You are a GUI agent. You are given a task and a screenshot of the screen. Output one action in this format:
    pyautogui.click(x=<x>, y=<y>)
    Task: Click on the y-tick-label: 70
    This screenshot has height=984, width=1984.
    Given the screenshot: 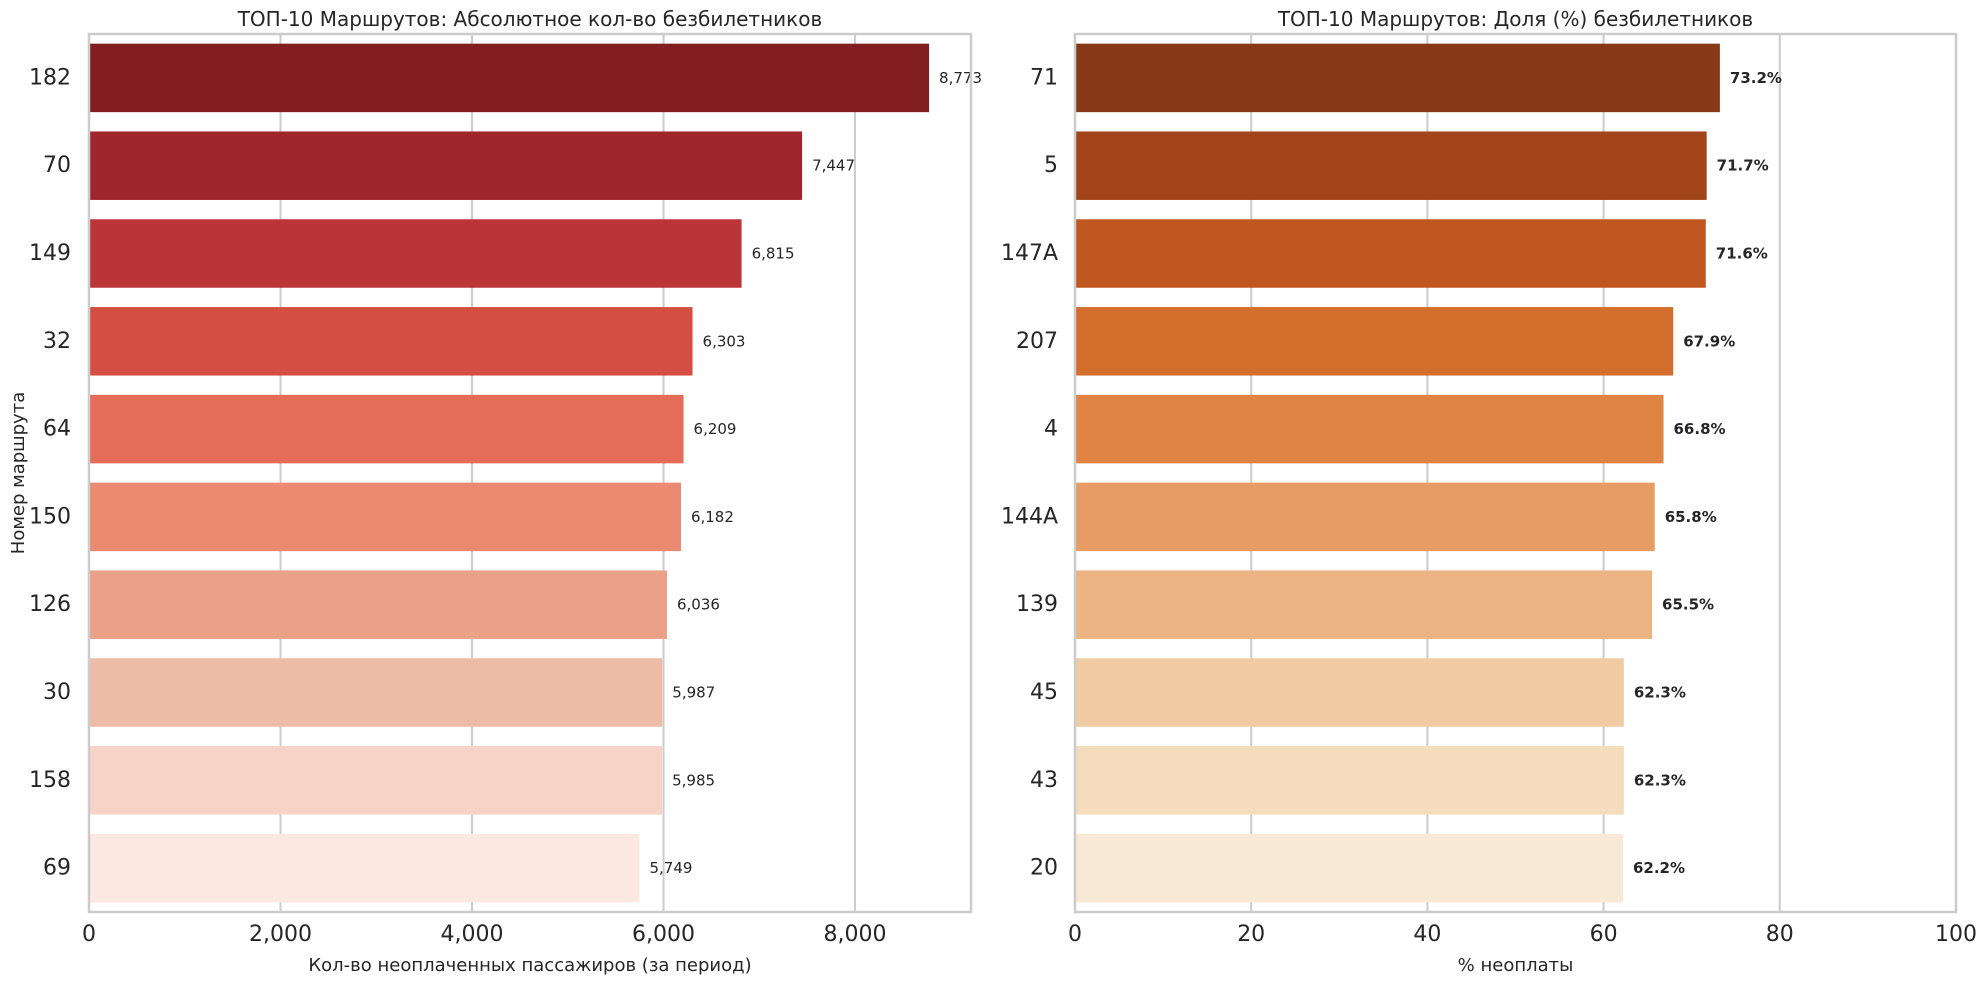 What is the action you would take?
    pyautogui.click(x=57, y=165)
    